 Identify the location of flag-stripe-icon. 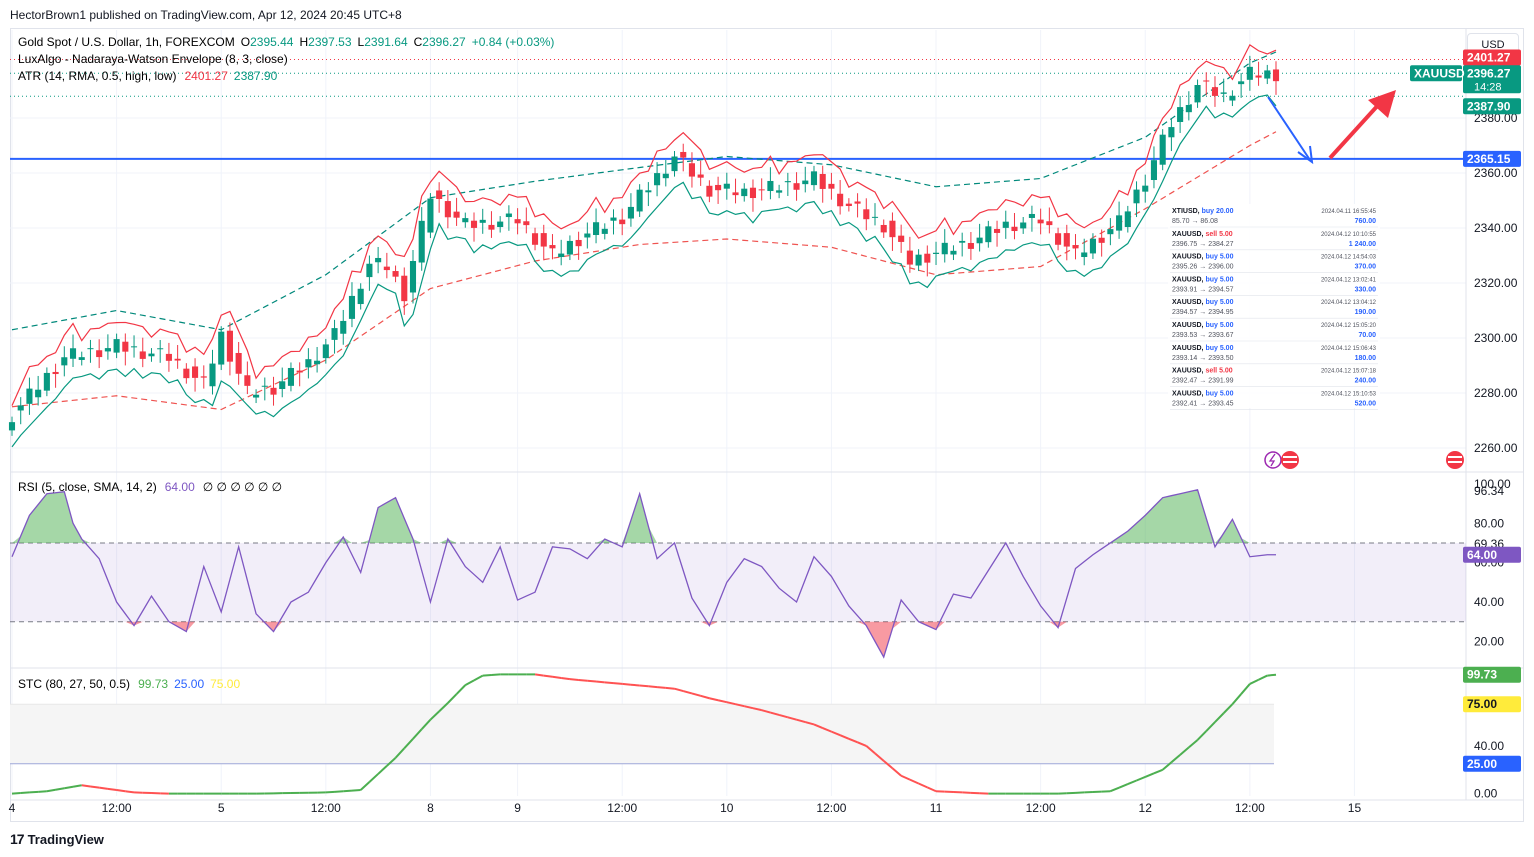
(1455, 457).